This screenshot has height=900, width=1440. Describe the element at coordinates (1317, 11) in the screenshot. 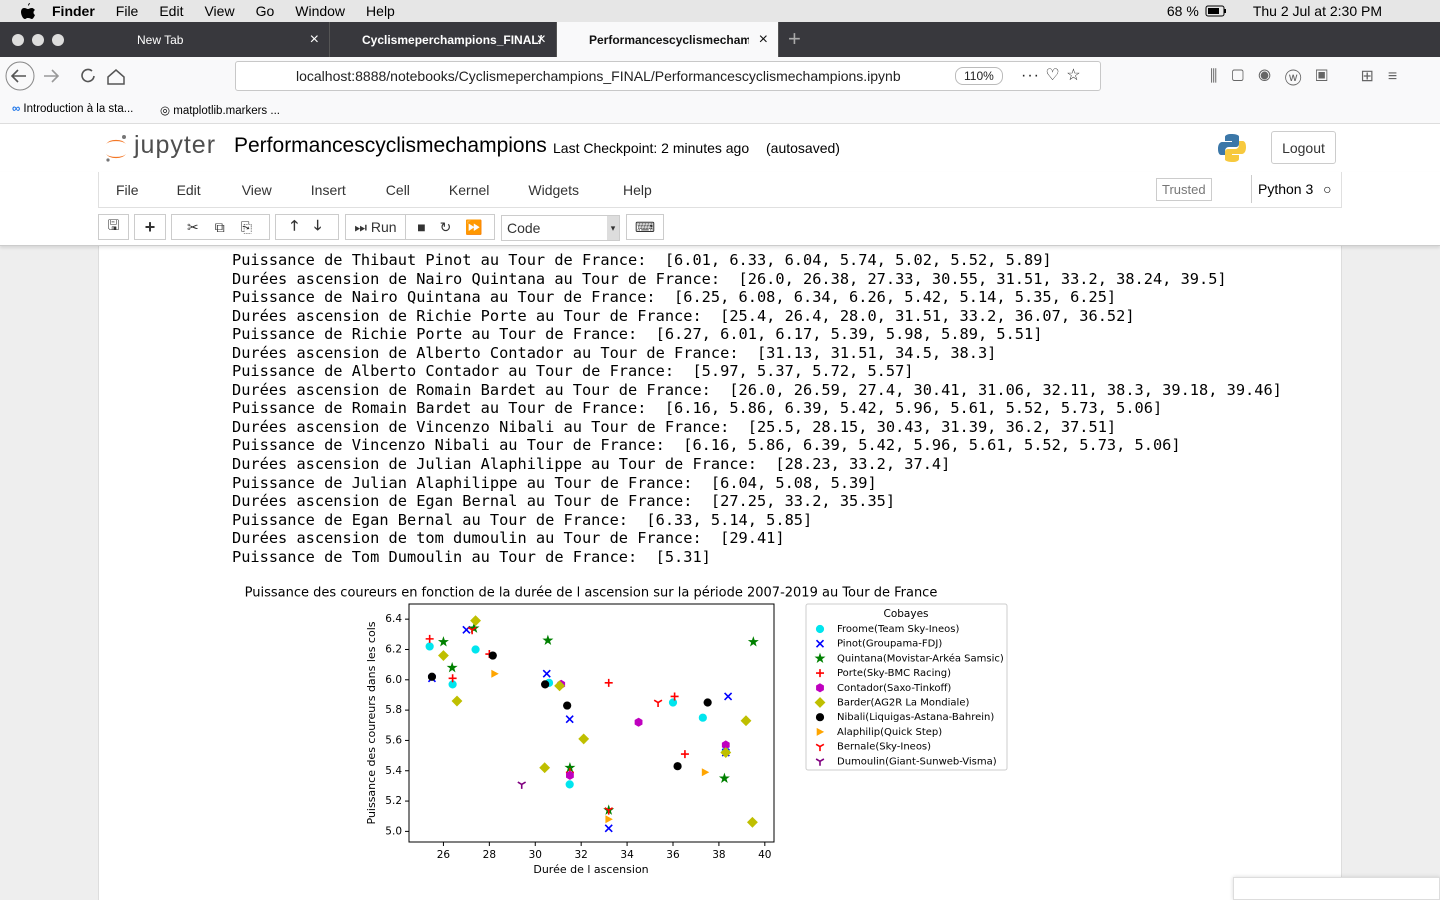

I see `clock: Thu 2 Jul at 2:30 PM` at that location.